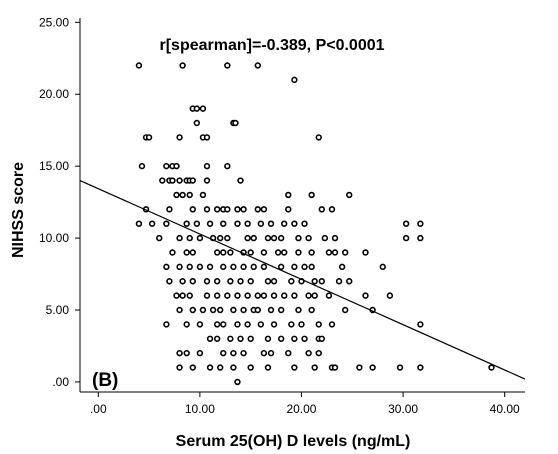 This screenshot has width=558, height=454. What do you see at coordinates (200, 409) in the screenshot?
I see `x-tick-label: 10.00` at bounding box center [200, 409].